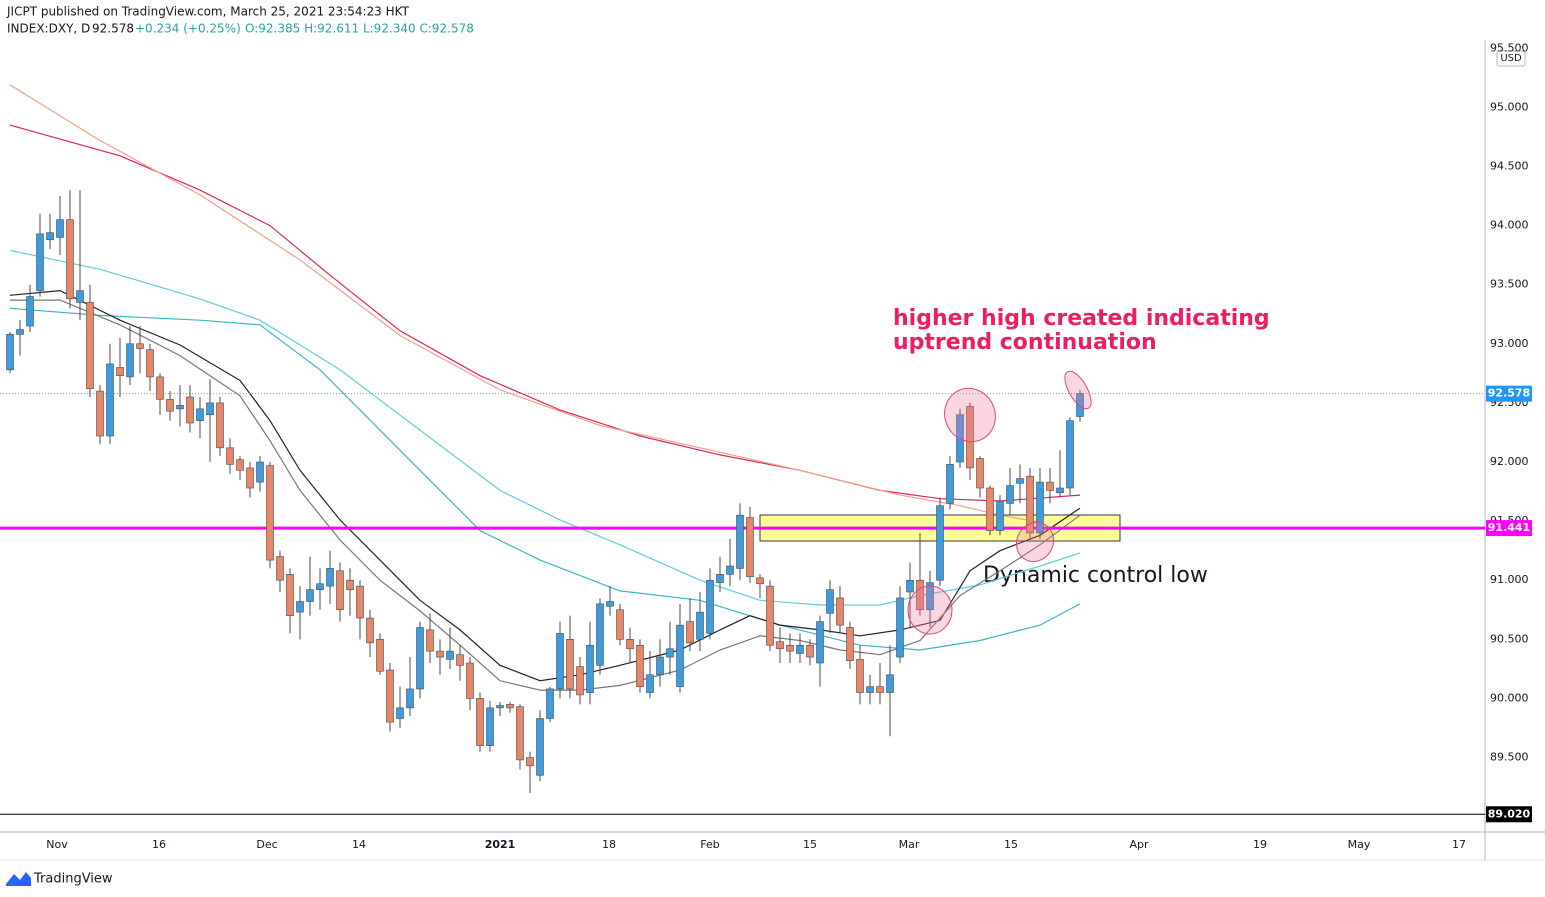 This screenshot has width=1545, height=897. Describe the element at coordinates (1509, 343) in the screenshot. I see `y-tick-label: 93.000` at that location.